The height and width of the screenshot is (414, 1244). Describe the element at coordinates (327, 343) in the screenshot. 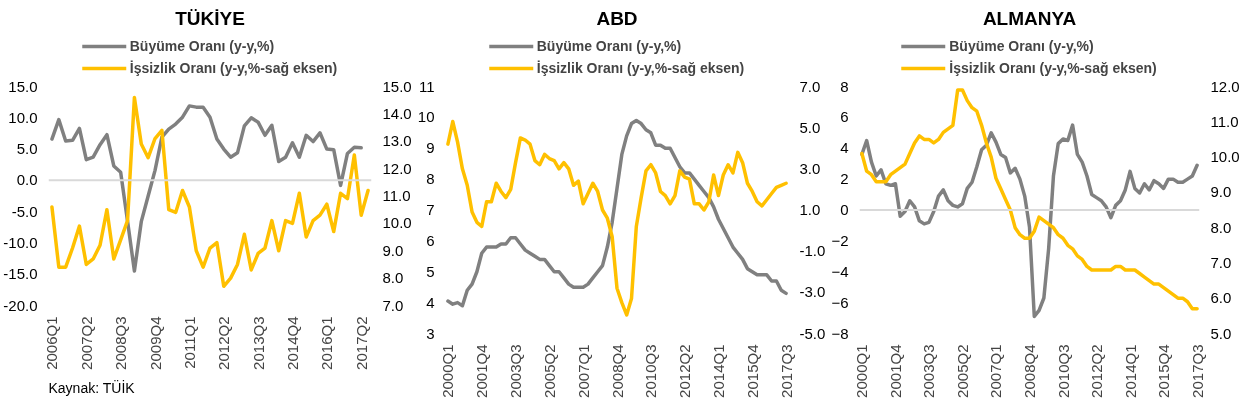

I see `x-tick-label: 2016Q1` at that location.